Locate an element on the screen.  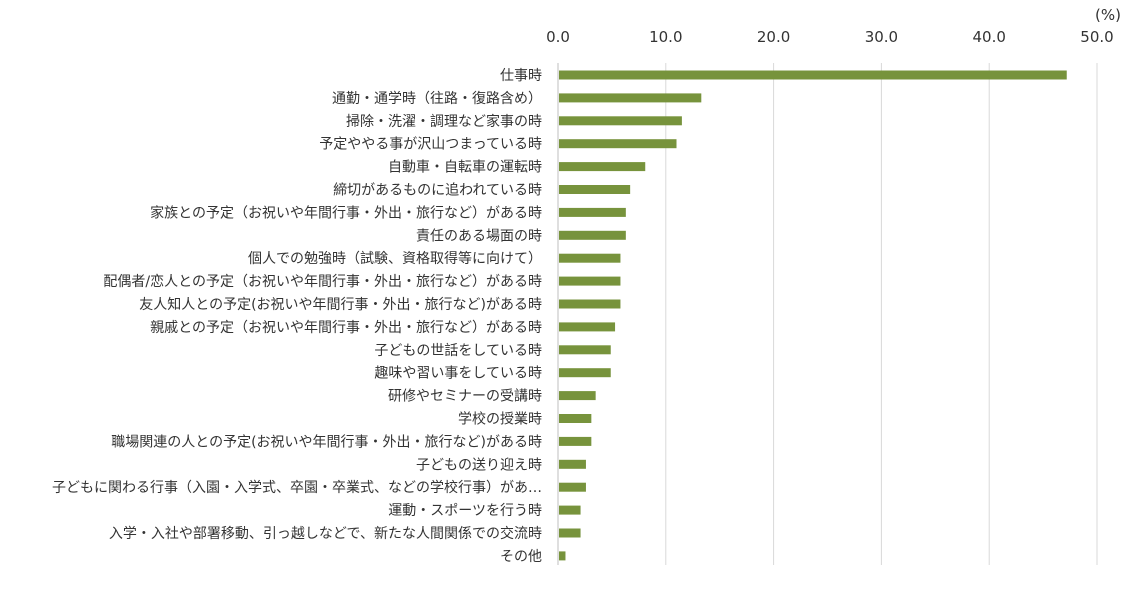
category-label: 入学・入社や部署移動、引っ越しなどで、新たな人間関係での交流時 is located at coordinates (325, 533).